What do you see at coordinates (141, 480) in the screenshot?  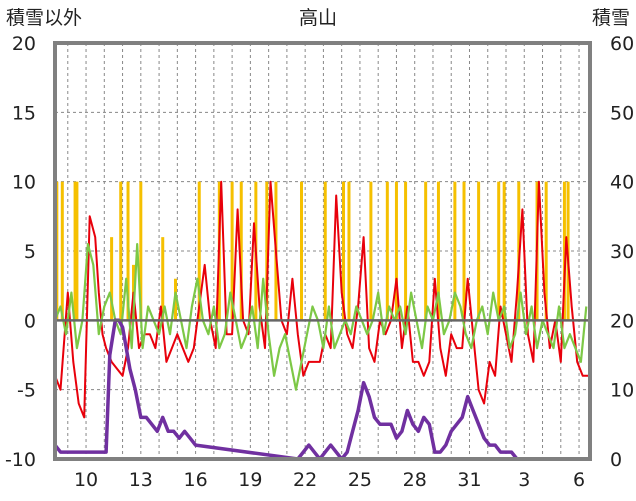 I see `xtick-label: 13` at bounding box center [141, 480].